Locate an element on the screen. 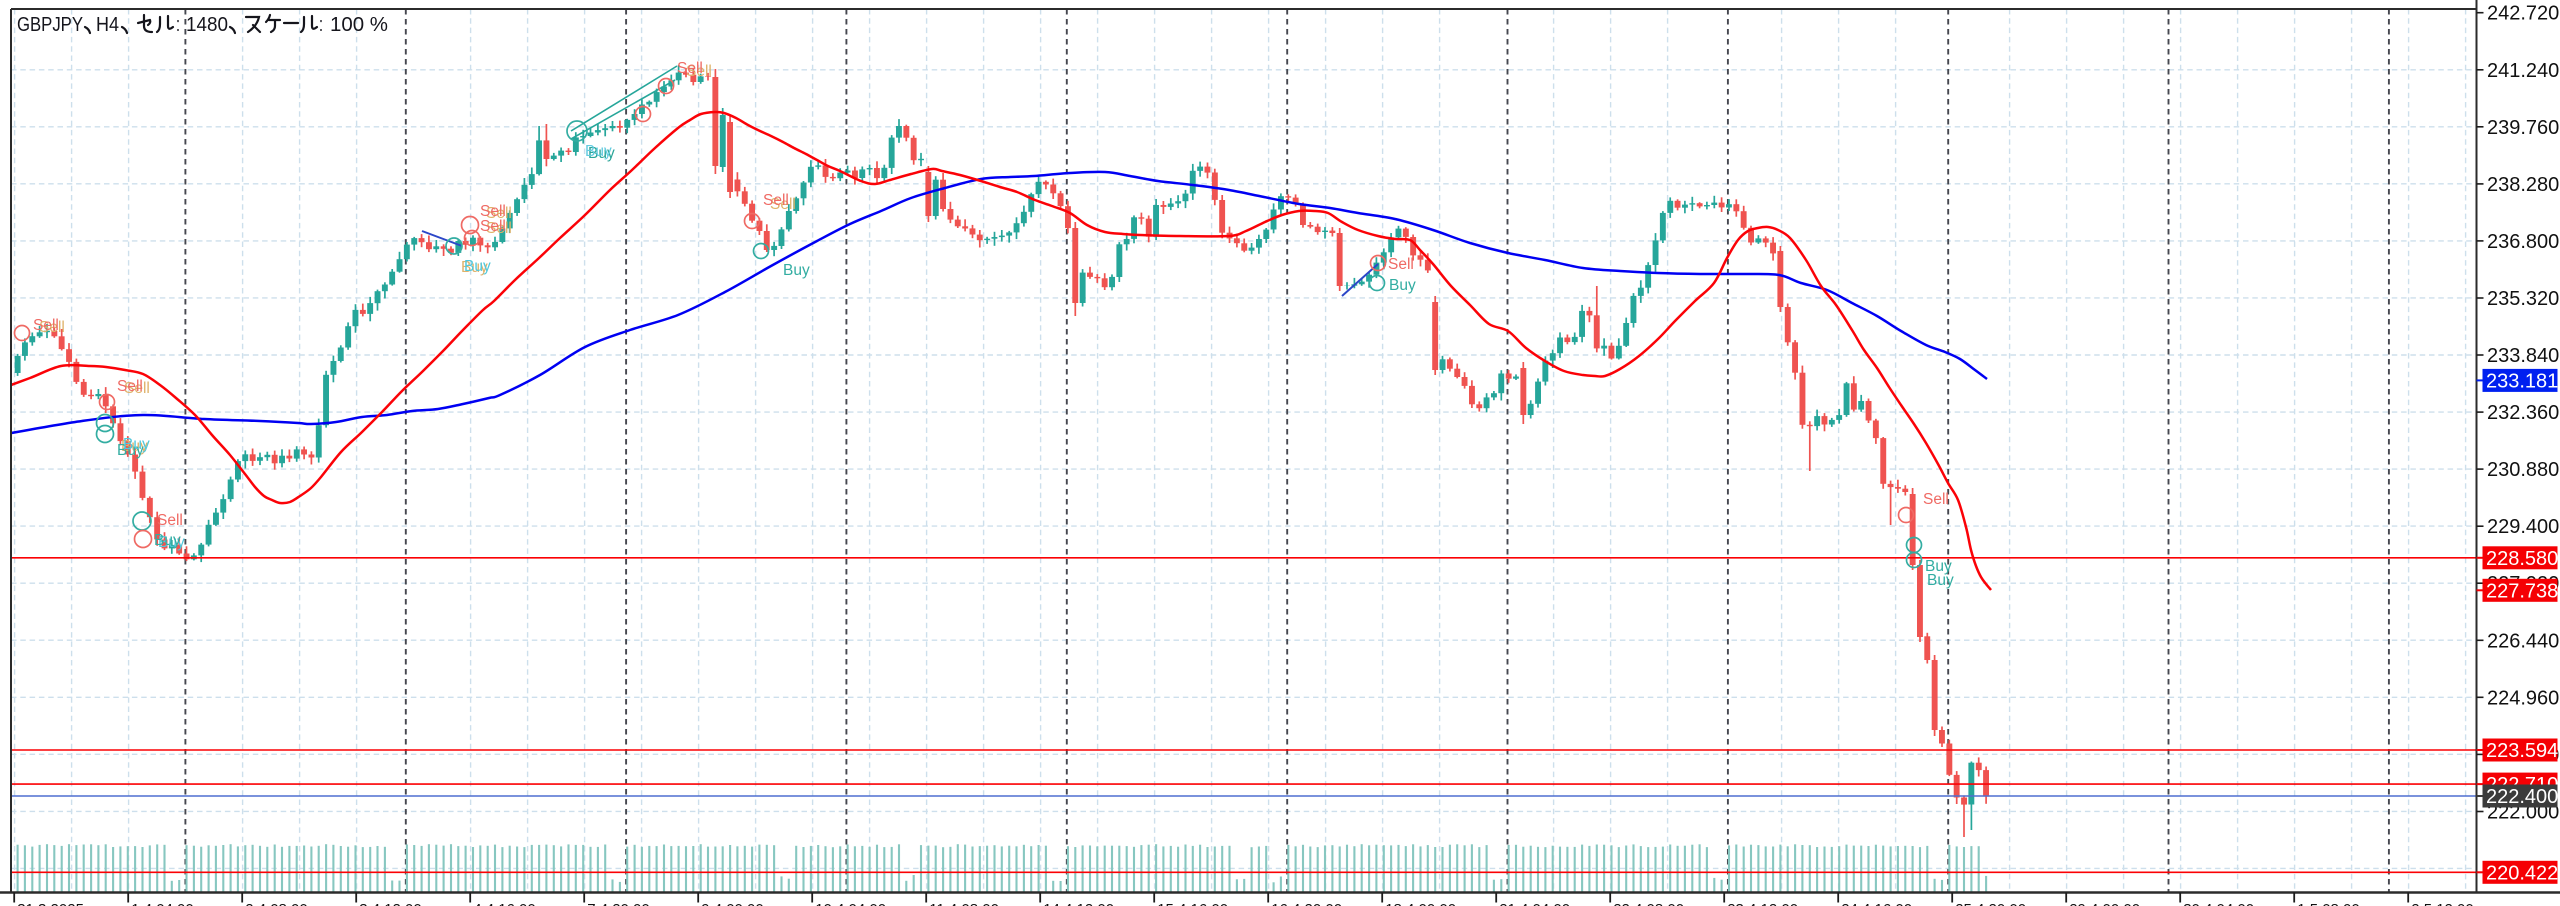 Image resolution: width=2560 pixels, height=906 pixels. svg-text: 230.880 is located at coordinates (2523, 470).